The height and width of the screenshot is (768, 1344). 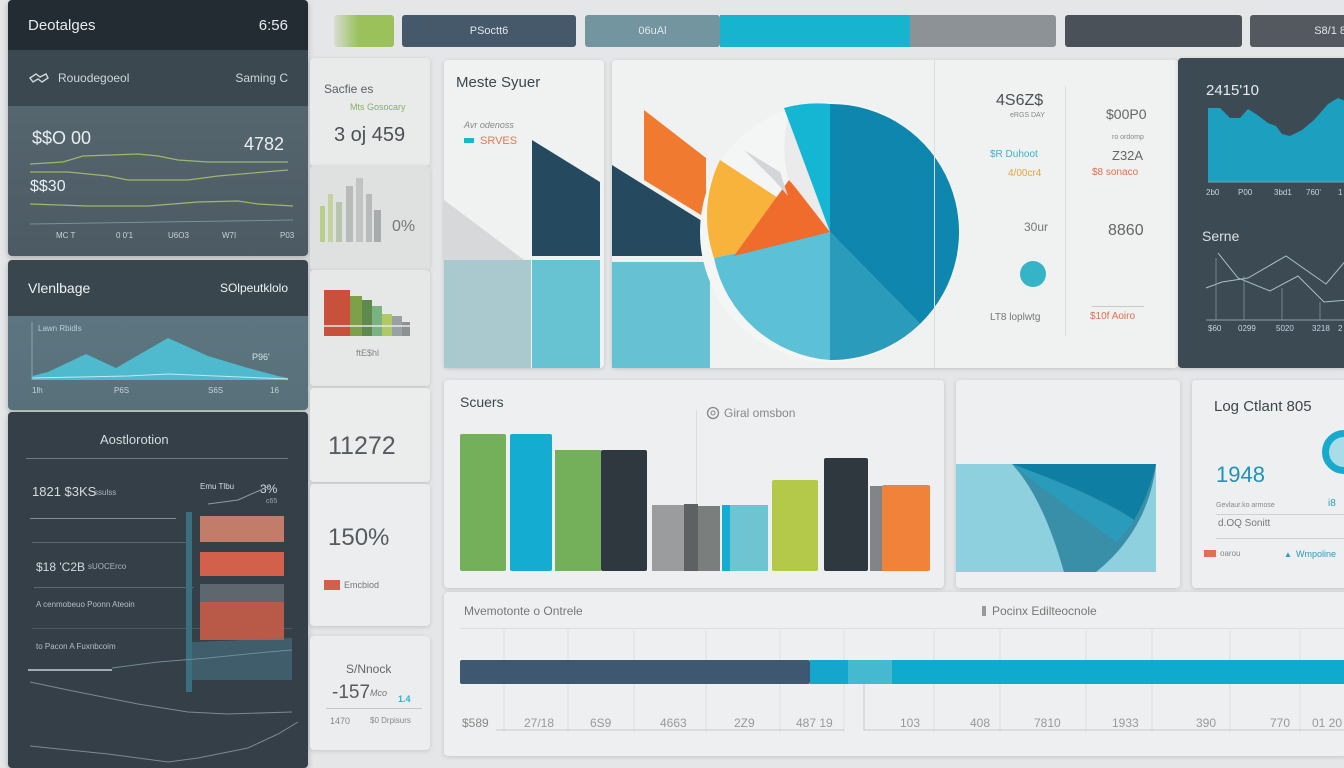 What do you see at coordinates (694, 484) in the screenshot?
I see `bar-chart-card: Scuers Giral omsbon` at bounding box center [694, 484].